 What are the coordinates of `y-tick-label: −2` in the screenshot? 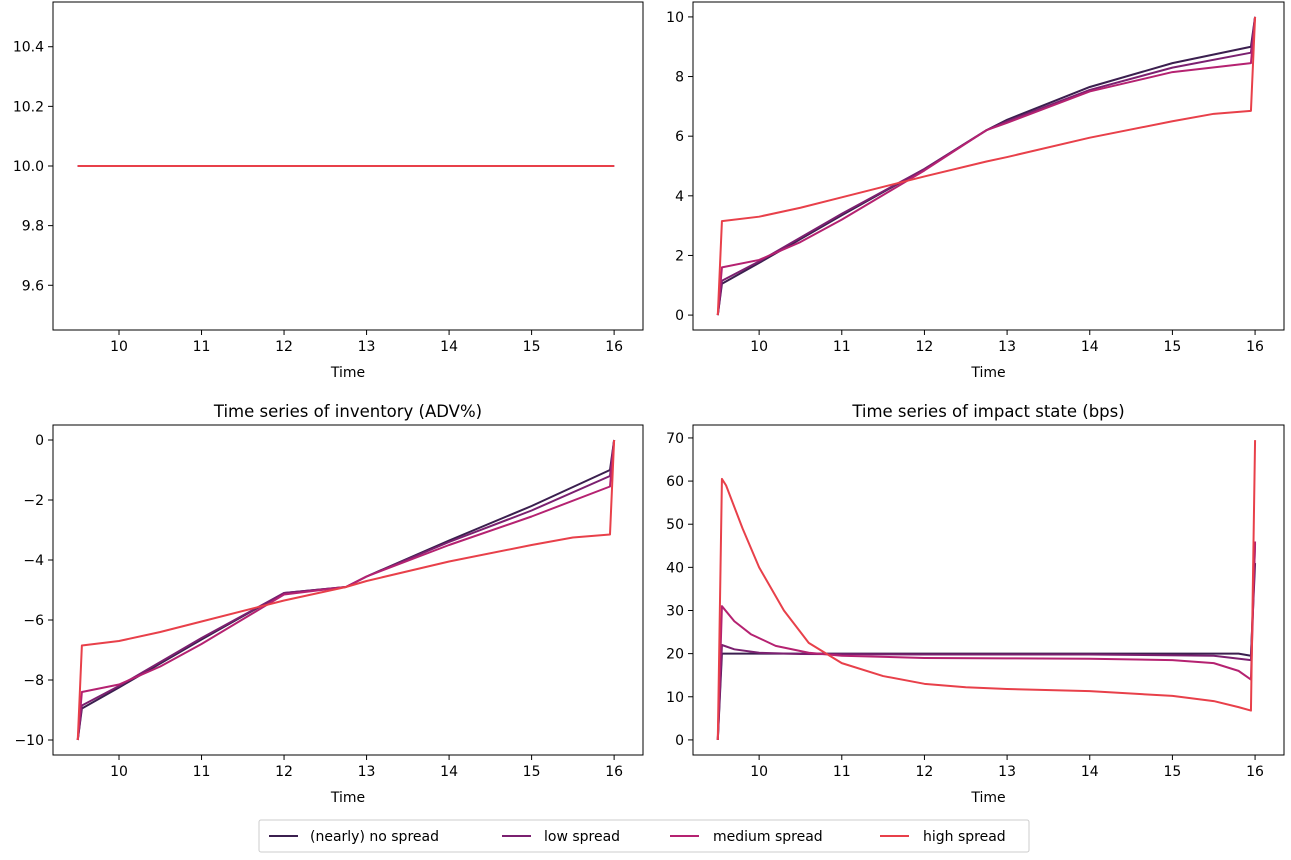 It's located at (33, 501).